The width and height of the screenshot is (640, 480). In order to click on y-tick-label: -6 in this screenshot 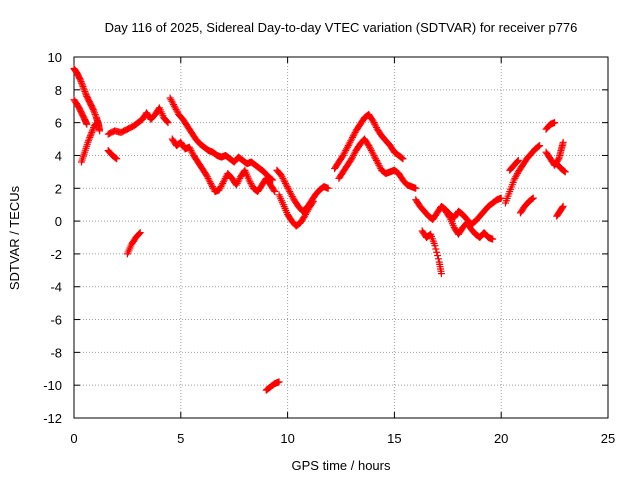, I will do `click(56, 320)`.